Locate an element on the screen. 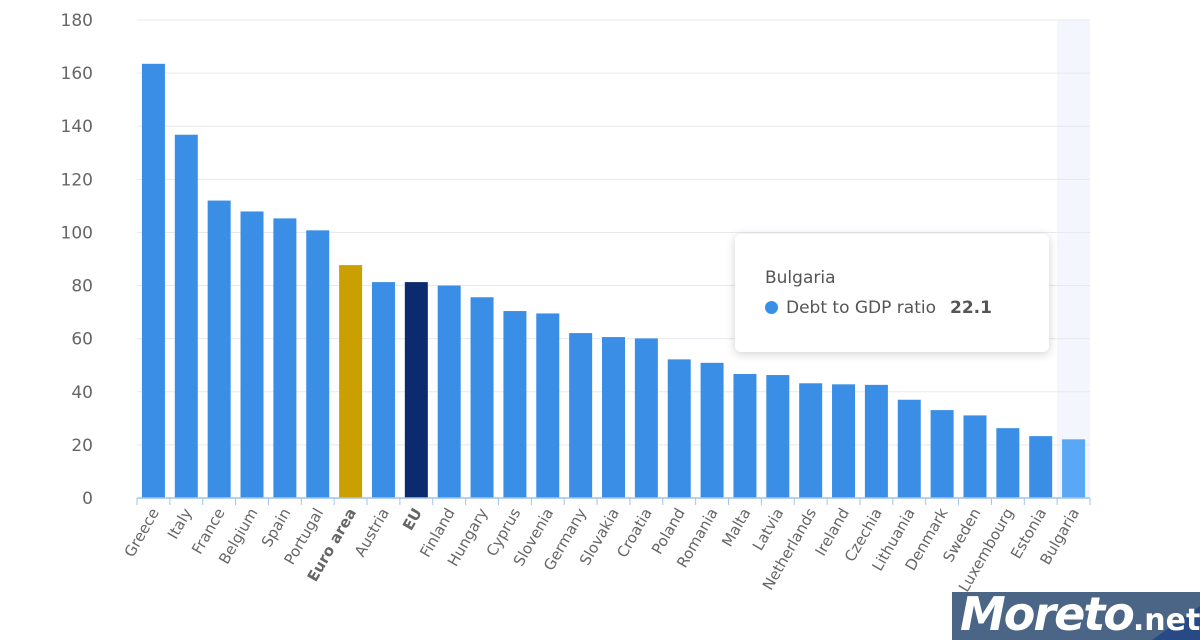  watermark-suffix: .net is located at coordinates (1166, 620).